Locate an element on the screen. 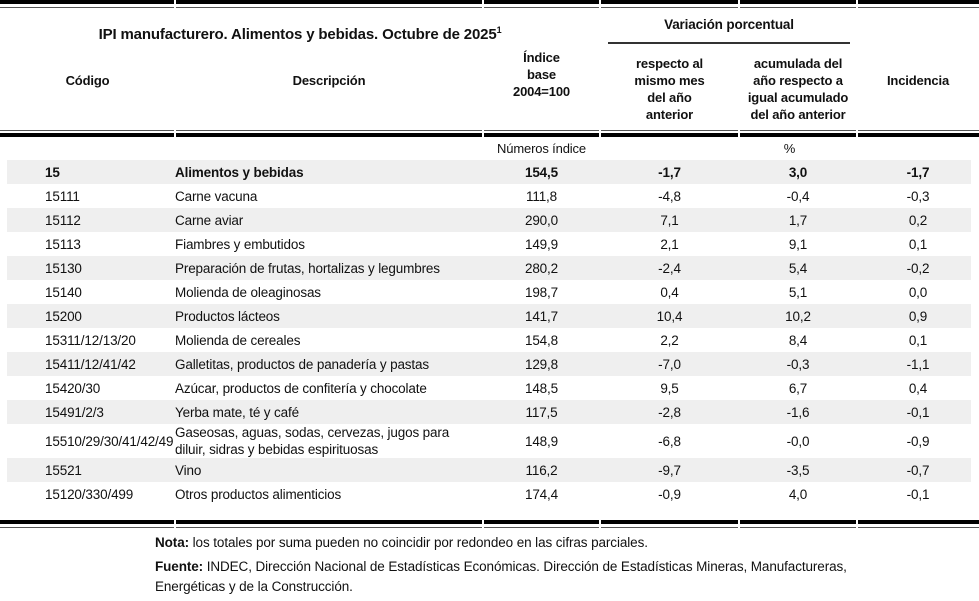 The height and width of the screenshot is (601, 979). column-header-indice-base: Índice base 2004=100 is located at coordinates (541, 74).